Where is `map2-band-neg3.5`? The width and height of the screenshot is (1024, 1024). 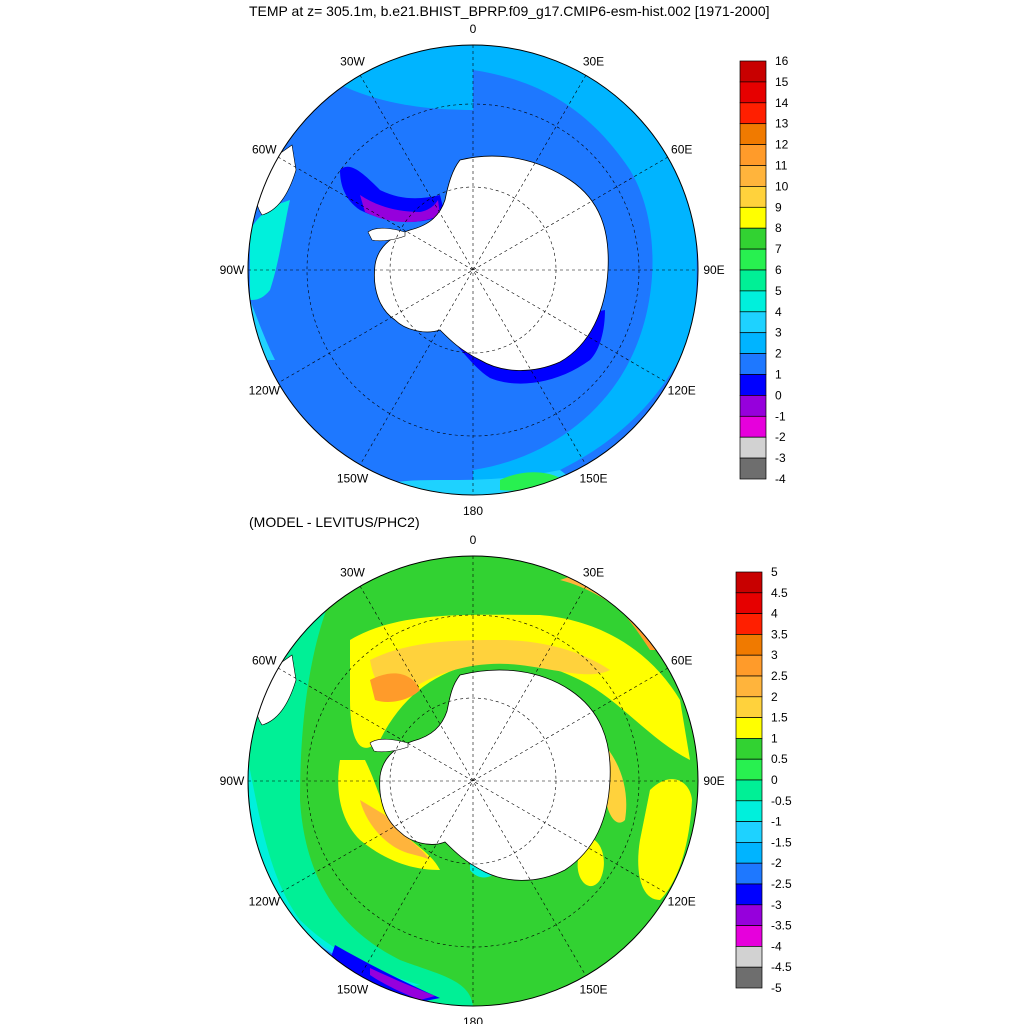 map2-band-neg3.5 is located at coordinates (402, 984).